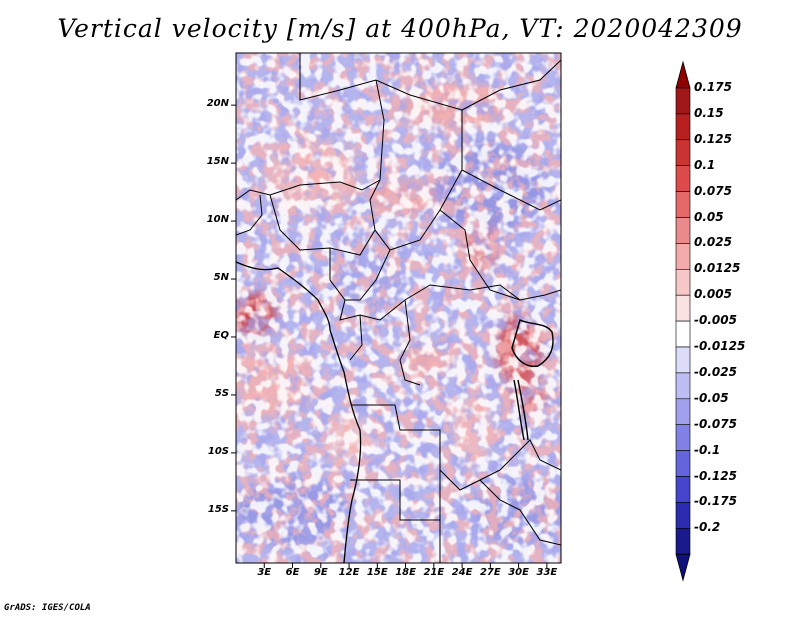  What do you see at coordinates (434, 572) in the screenshot?
I see `x-tick-label: 21E` at bounding box center [434, 572].